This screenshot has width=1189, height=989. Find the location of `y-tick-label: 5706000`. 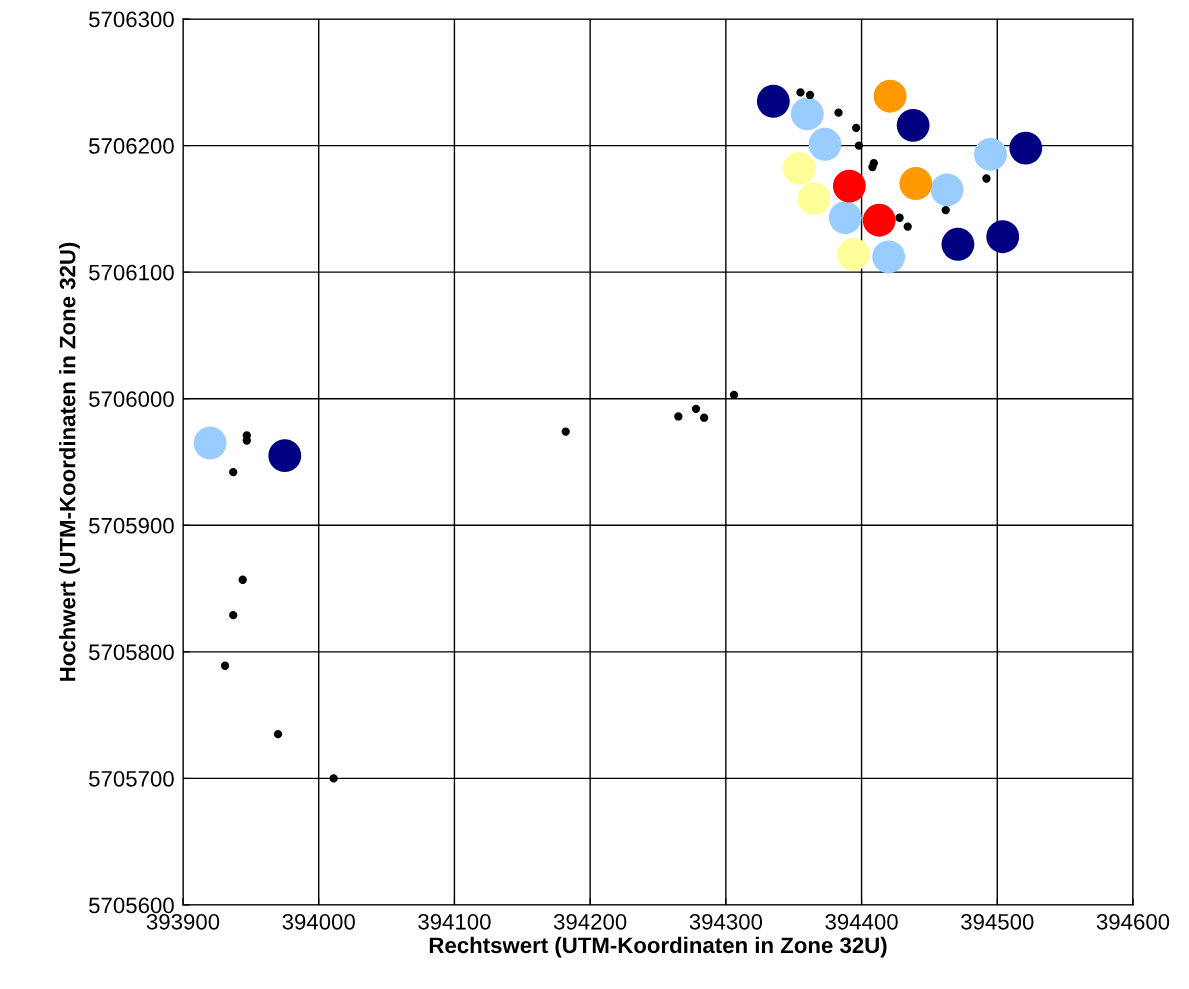

y-tick-label: 5706000 is located at coordinates (131, 399).